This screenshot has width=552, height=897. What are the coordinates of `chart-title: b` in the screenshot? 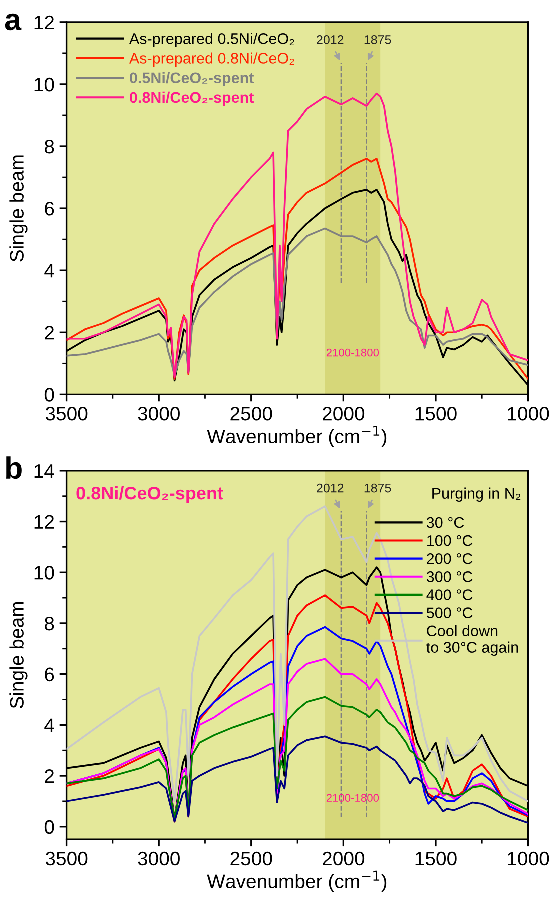 It's located at (14, 468).